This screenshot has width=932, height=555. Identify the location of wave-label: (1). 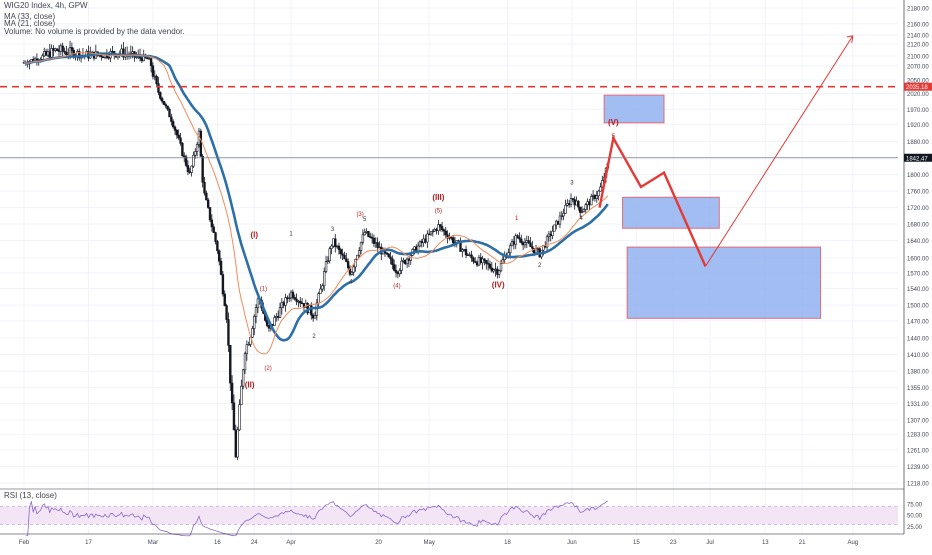
(263, 290).